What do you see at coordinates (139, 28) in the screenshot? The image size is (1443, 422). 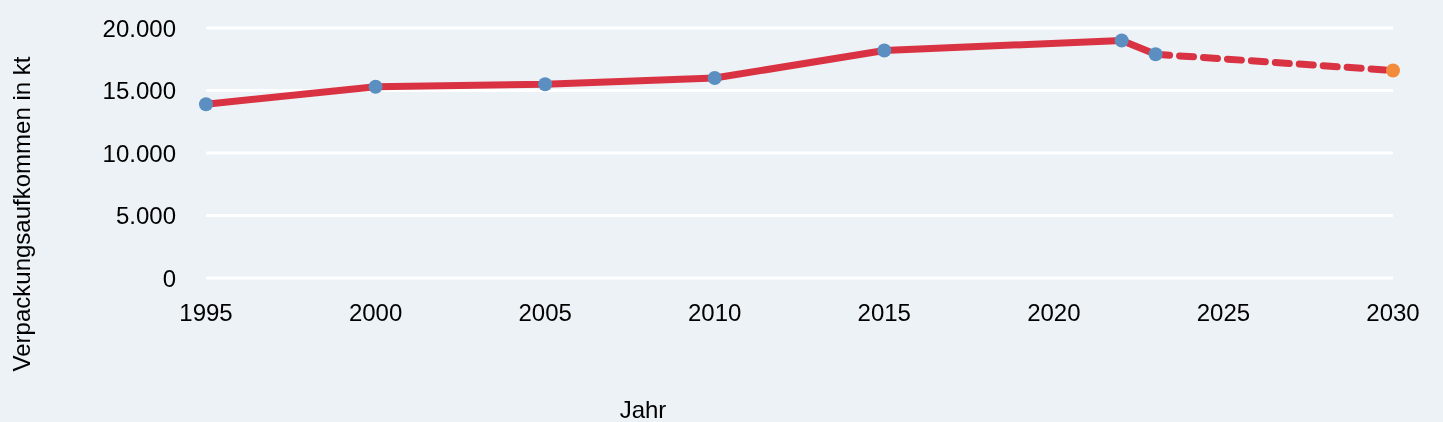 I see `y-tick-label: 20.000` at bounding box center [139, 28].